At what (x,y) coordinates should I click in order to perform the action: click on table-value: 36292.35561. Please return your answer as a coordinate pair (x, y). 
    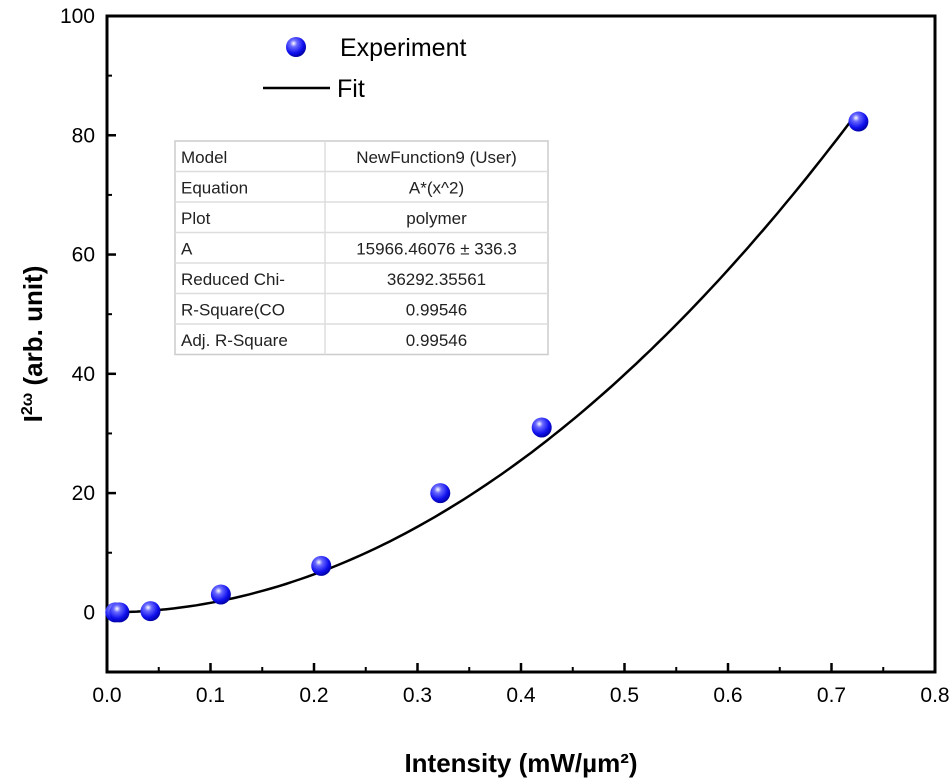
    Looking at the image, I should click on (436, 279).